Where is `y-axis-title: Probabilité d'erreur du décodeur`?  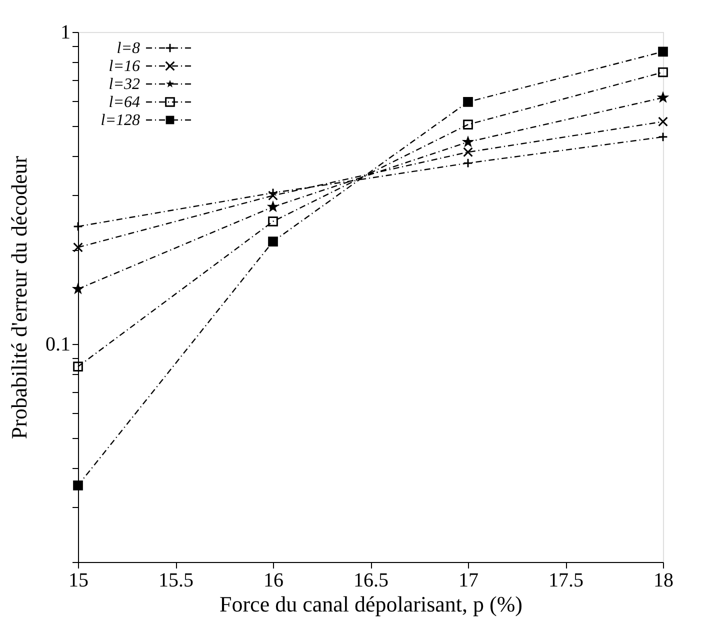 y-axis-title: Probabilité d'erreur du décodeur is located at coordinates (19, 297).